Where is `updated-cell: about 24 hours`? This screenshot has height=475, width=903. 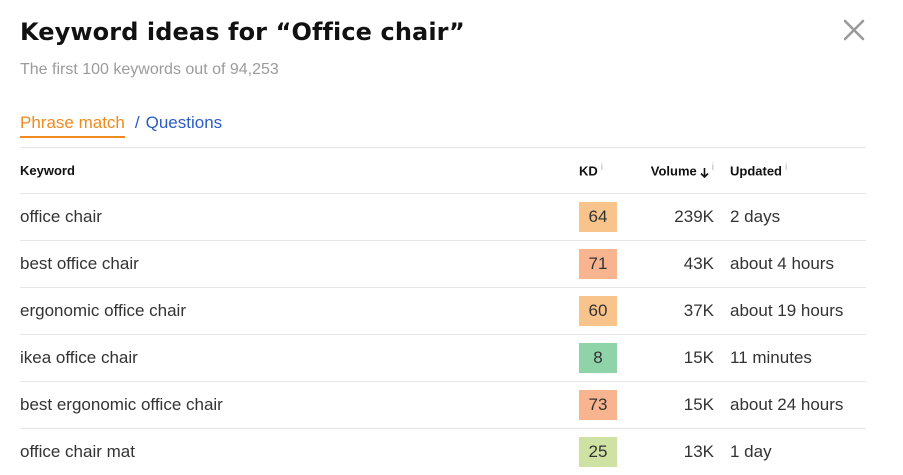
updated-cell: about 24 hours is located at coordinates (793, 405).